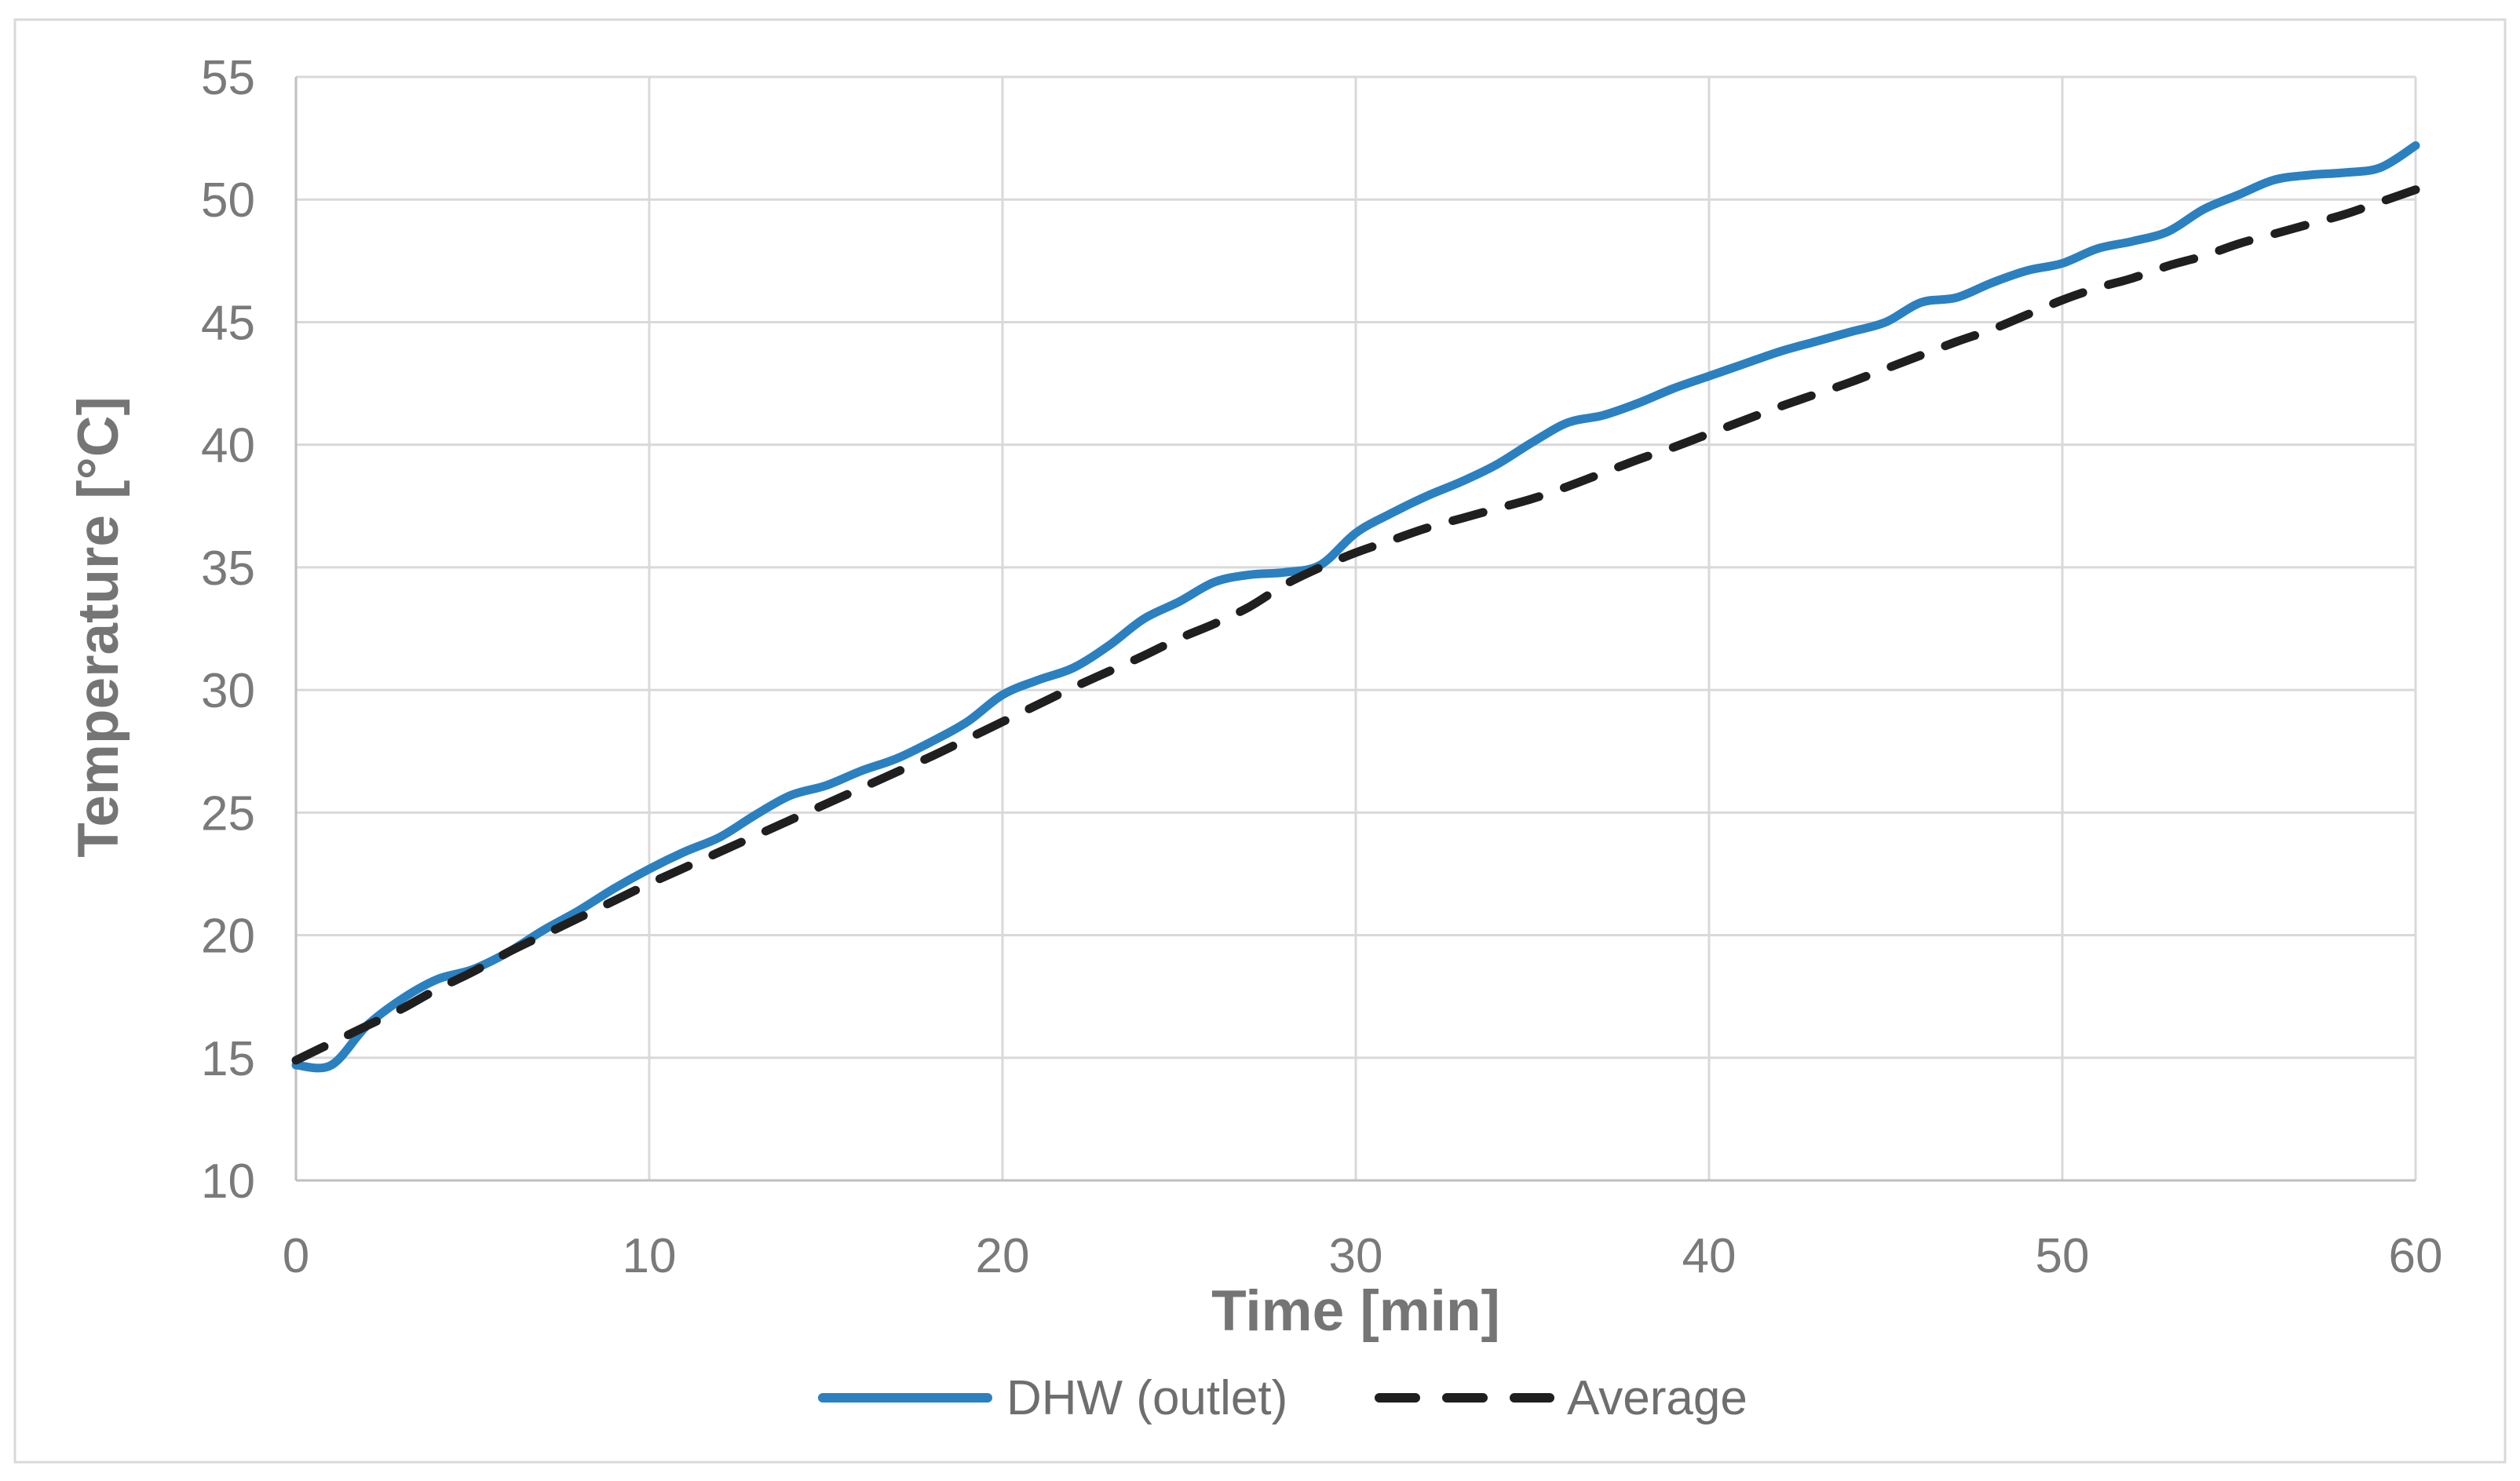 This screenshot has width=2520, height=1481. I want to click on x-tick-label: 10, so click(650, 1256).